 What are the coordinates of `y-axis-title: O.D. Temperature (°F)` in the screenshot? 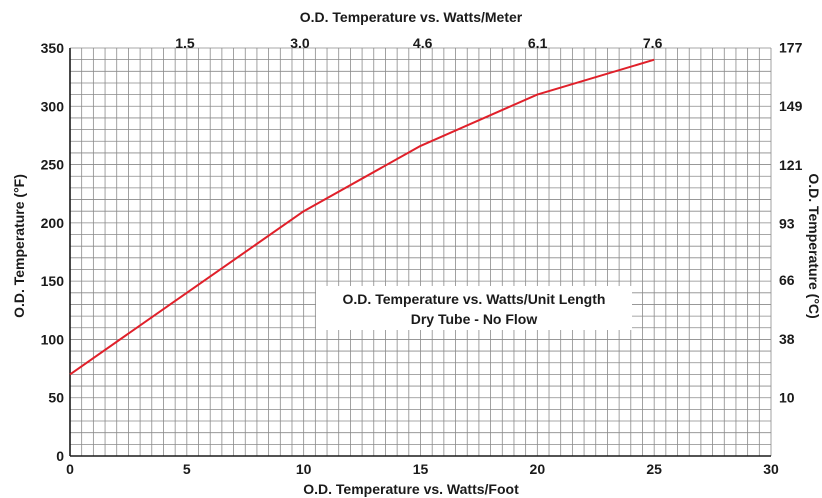 It's located at (19, 246).